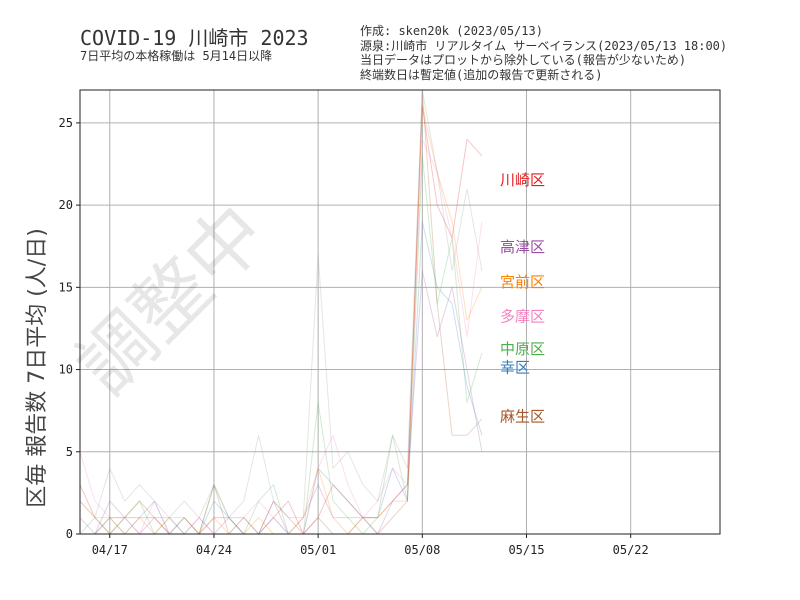 This screenshot has height=600, width=800. I want to click on direct-label: 高津区, so click(522, 247).